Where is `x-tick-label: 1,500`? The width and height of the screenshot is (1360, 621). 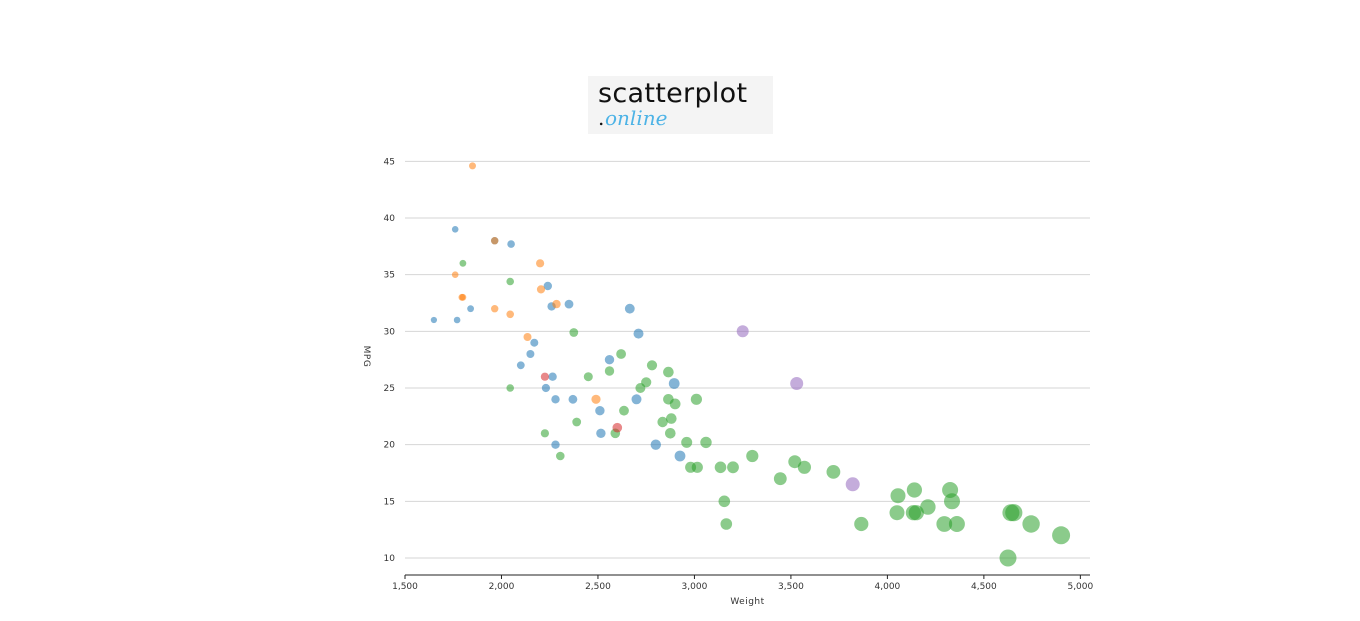
x-tick-label: 1,500 is located at coordinates (405, 587).